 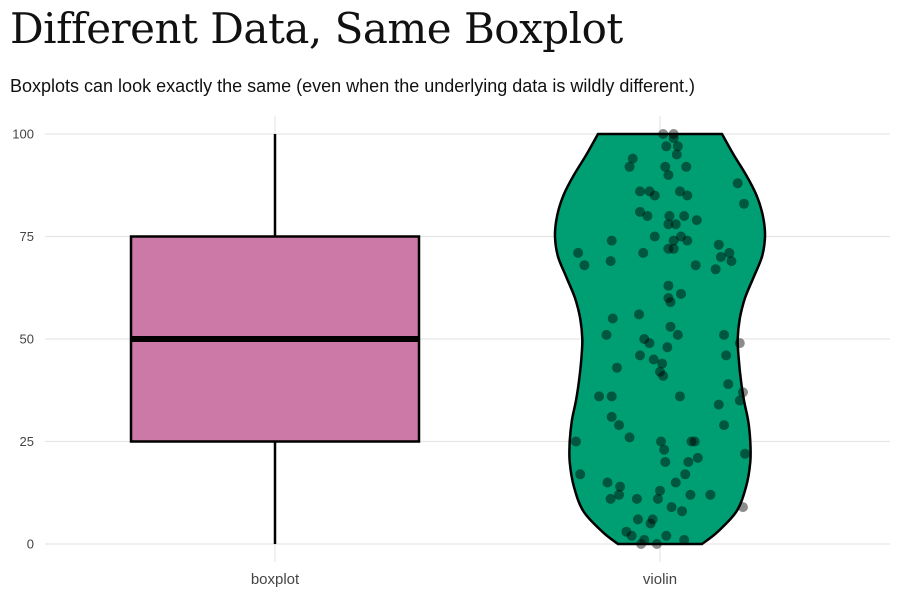 I want to click on y-tick-label: 75, so click(x=27, y=236).